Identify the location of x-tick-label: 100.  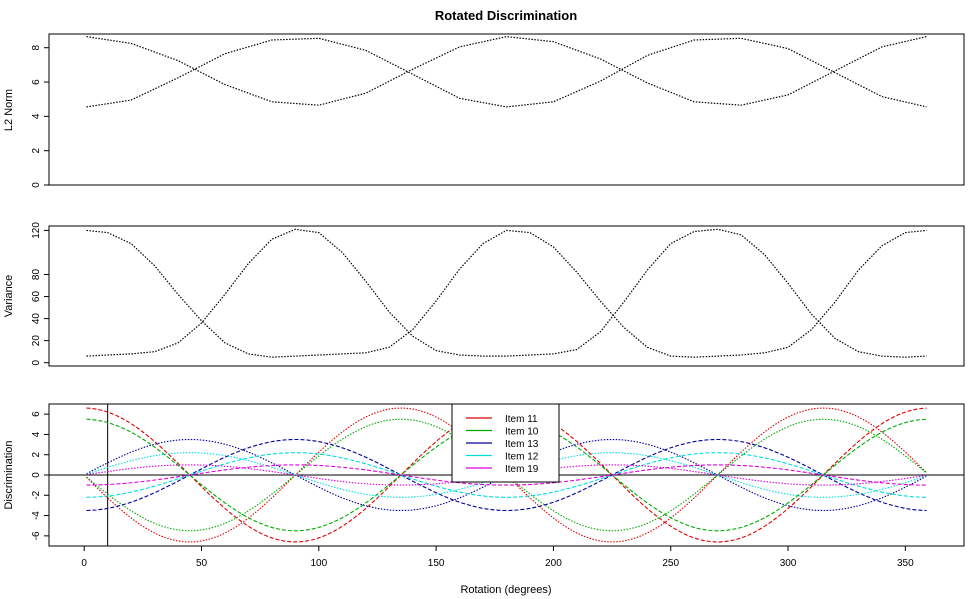
(318, 563).